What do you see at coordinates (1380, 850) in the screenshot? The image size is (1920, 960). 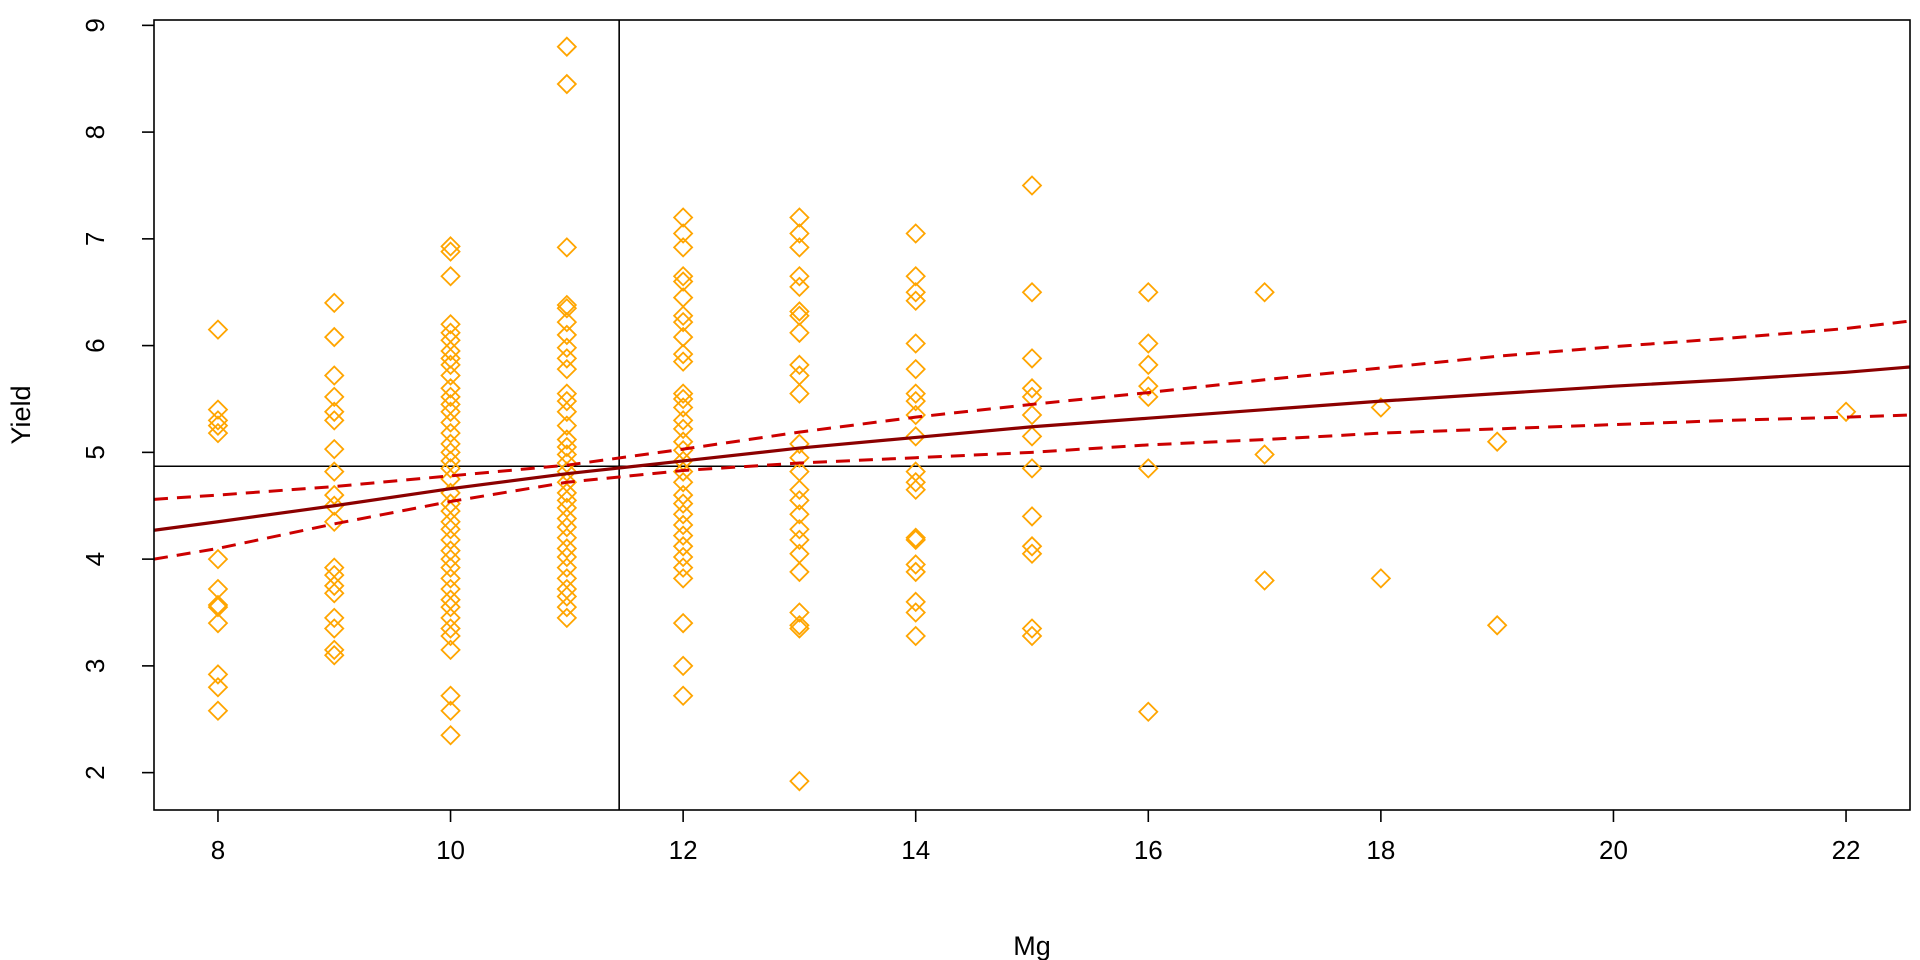 I see `x-tick-label: 18` at bounding box center [1380, 850].